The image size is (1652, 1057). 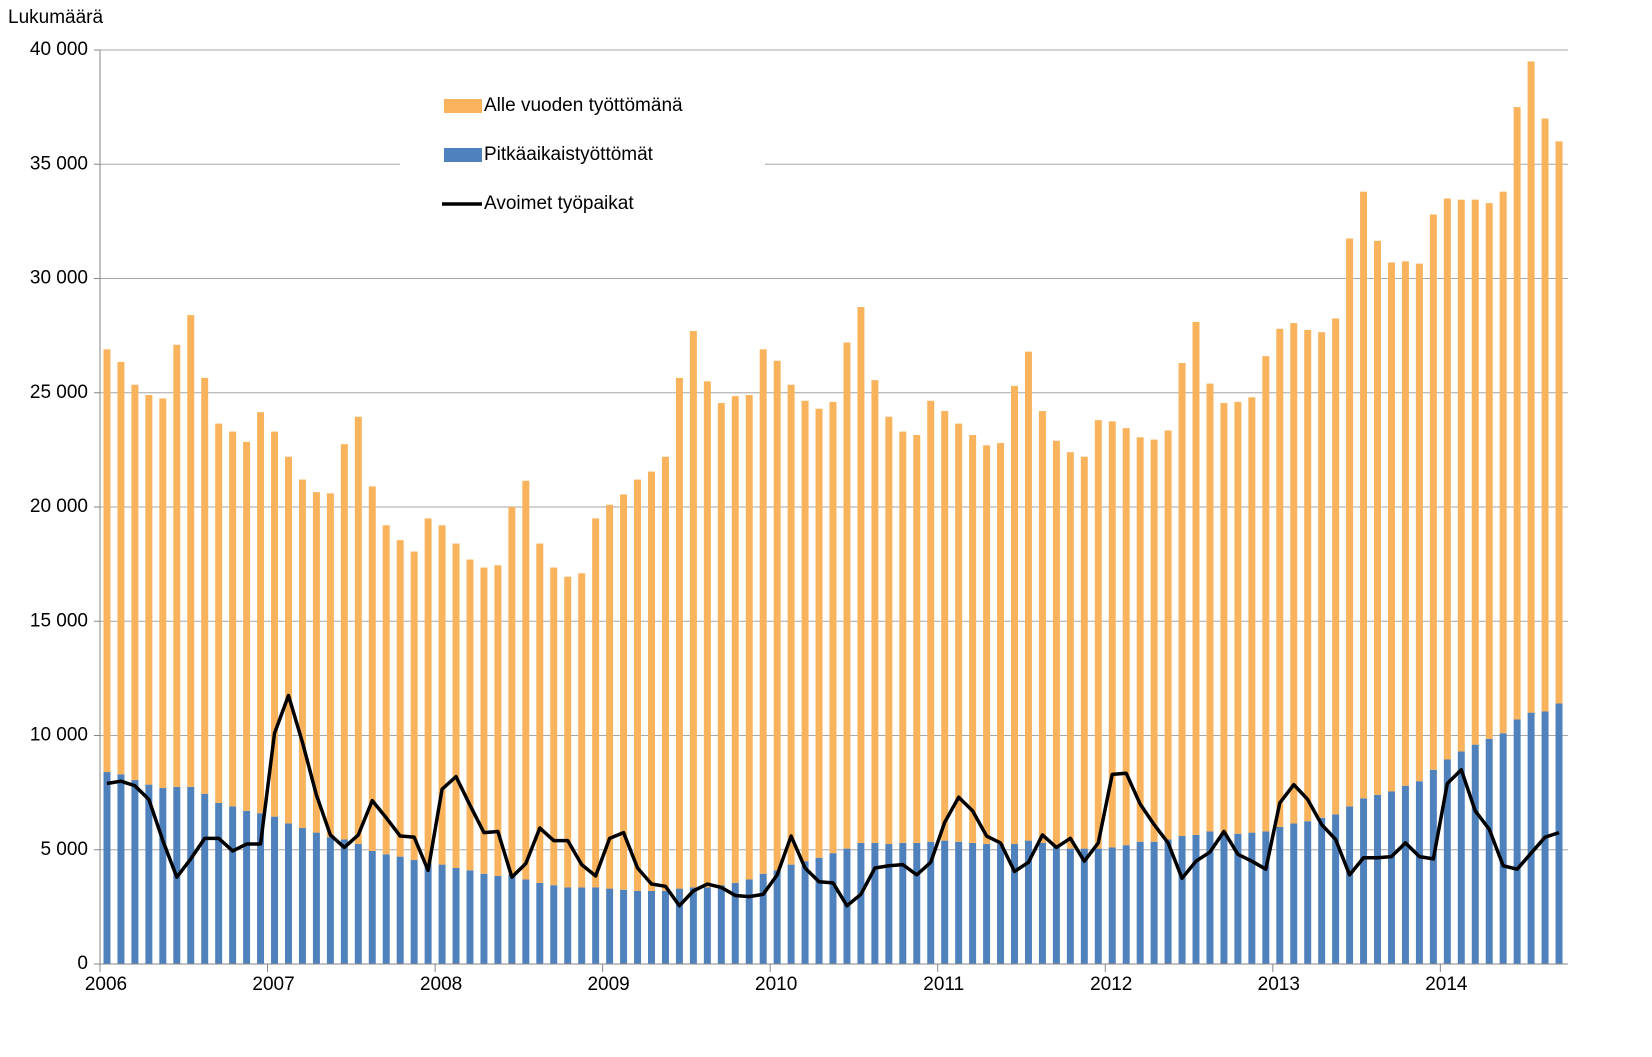 I want to click on legend-label: Alle vuoden työttömänä, so click(x=583, y=105).